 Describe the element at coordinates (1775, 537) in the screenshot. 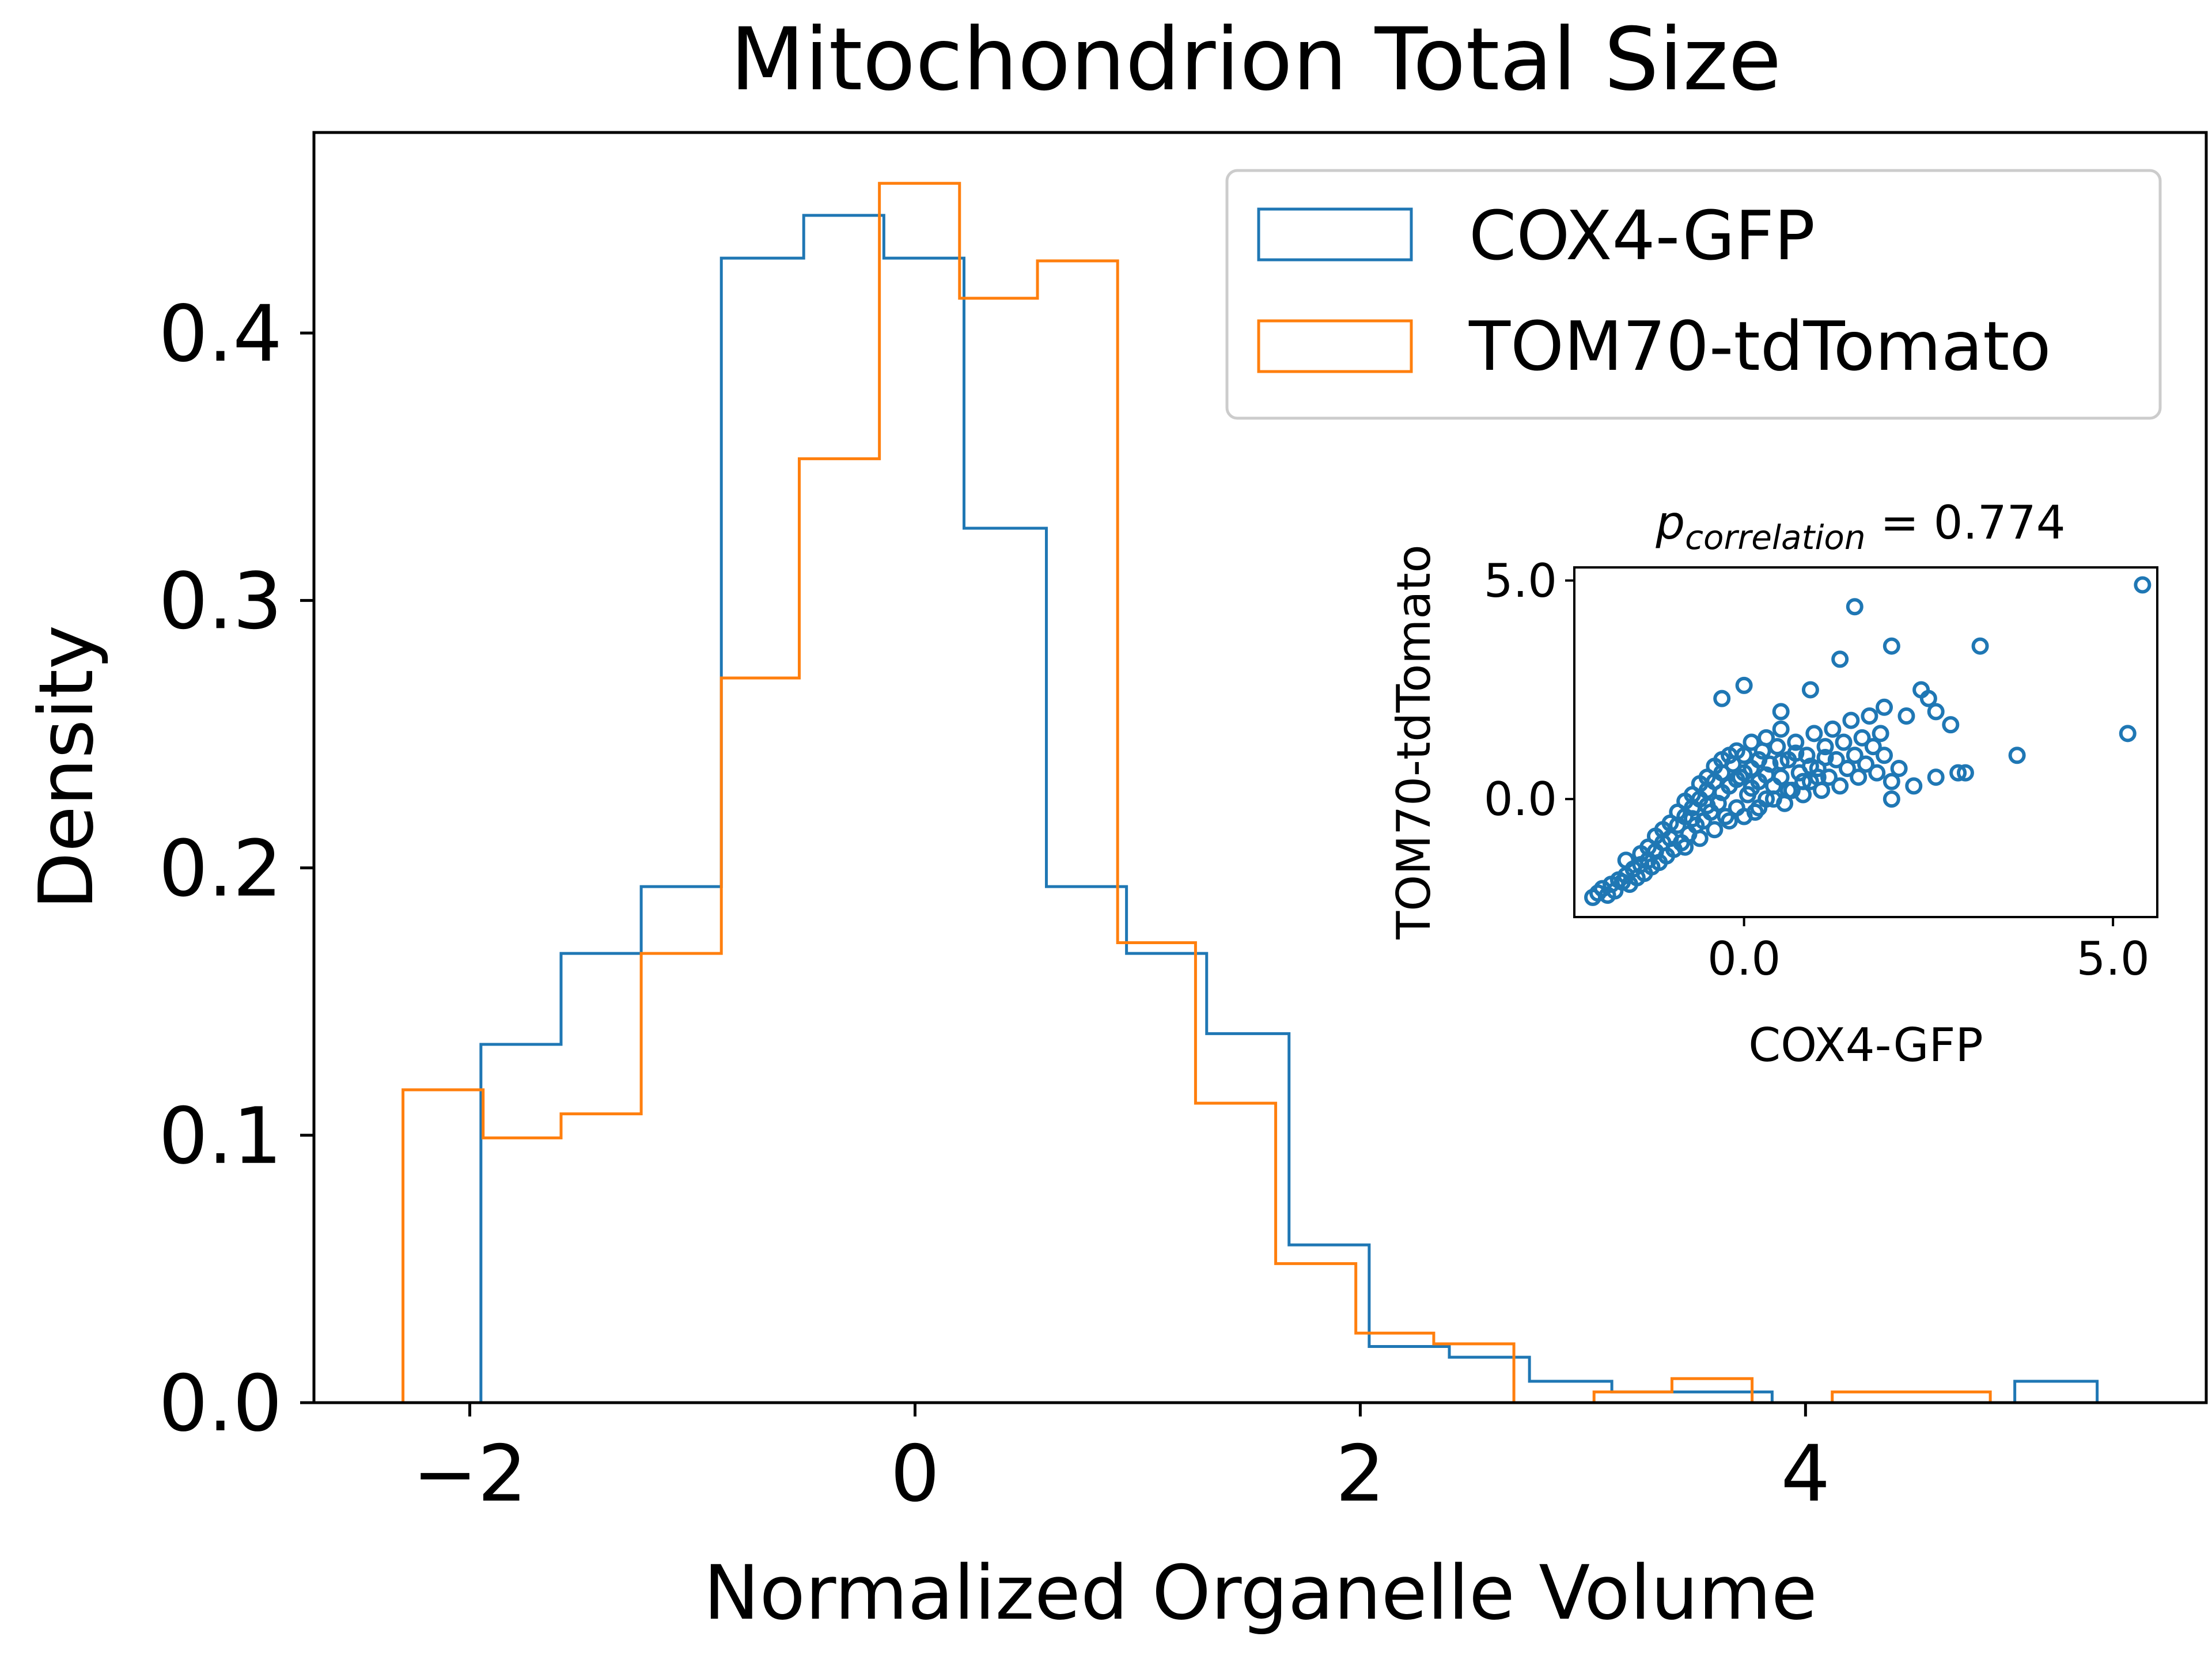

I see `inset-title-subscript: correlation` at that location.